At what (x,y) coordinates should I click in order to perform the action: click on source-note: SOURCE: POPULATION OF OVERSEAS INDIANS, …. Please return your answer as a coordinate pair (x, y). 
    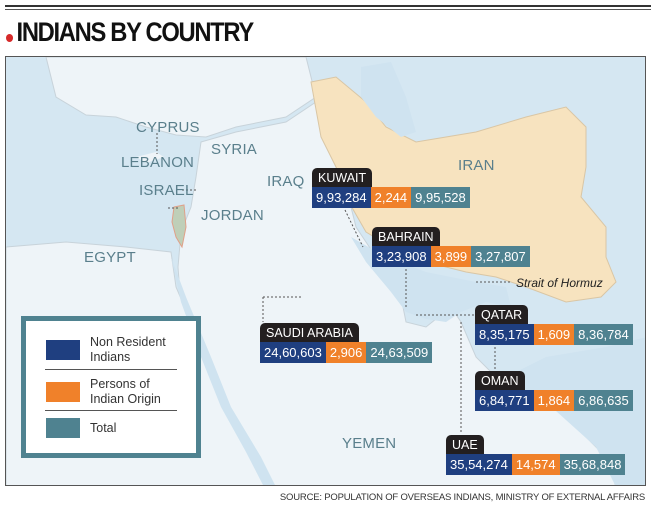
    Looking at the image, I should click on (462, 497).